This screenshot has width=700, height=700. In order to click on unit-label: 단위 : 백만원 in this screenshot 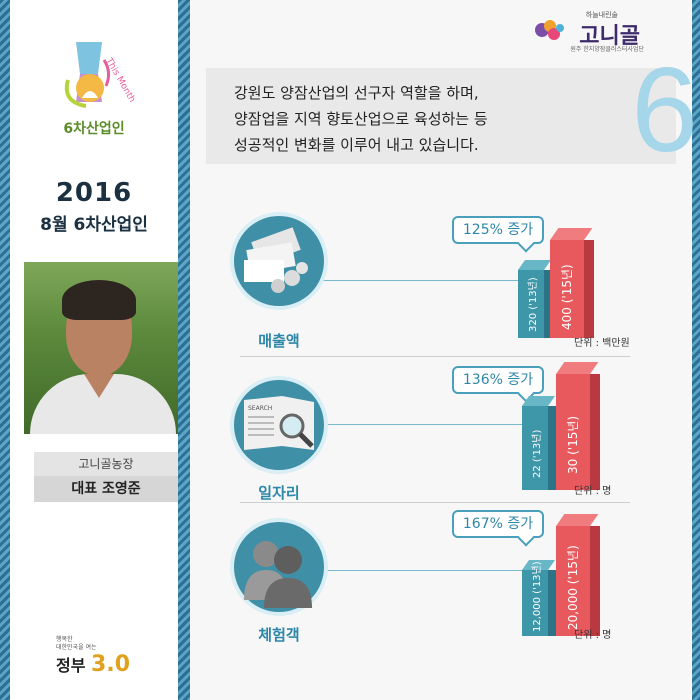, I will do `click(602, 343)`.